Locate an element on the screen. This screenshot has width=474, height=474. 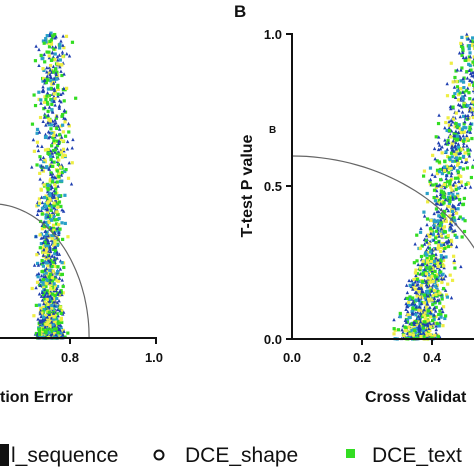
panel-b-reference-arc is located at coordinates (382, 202).